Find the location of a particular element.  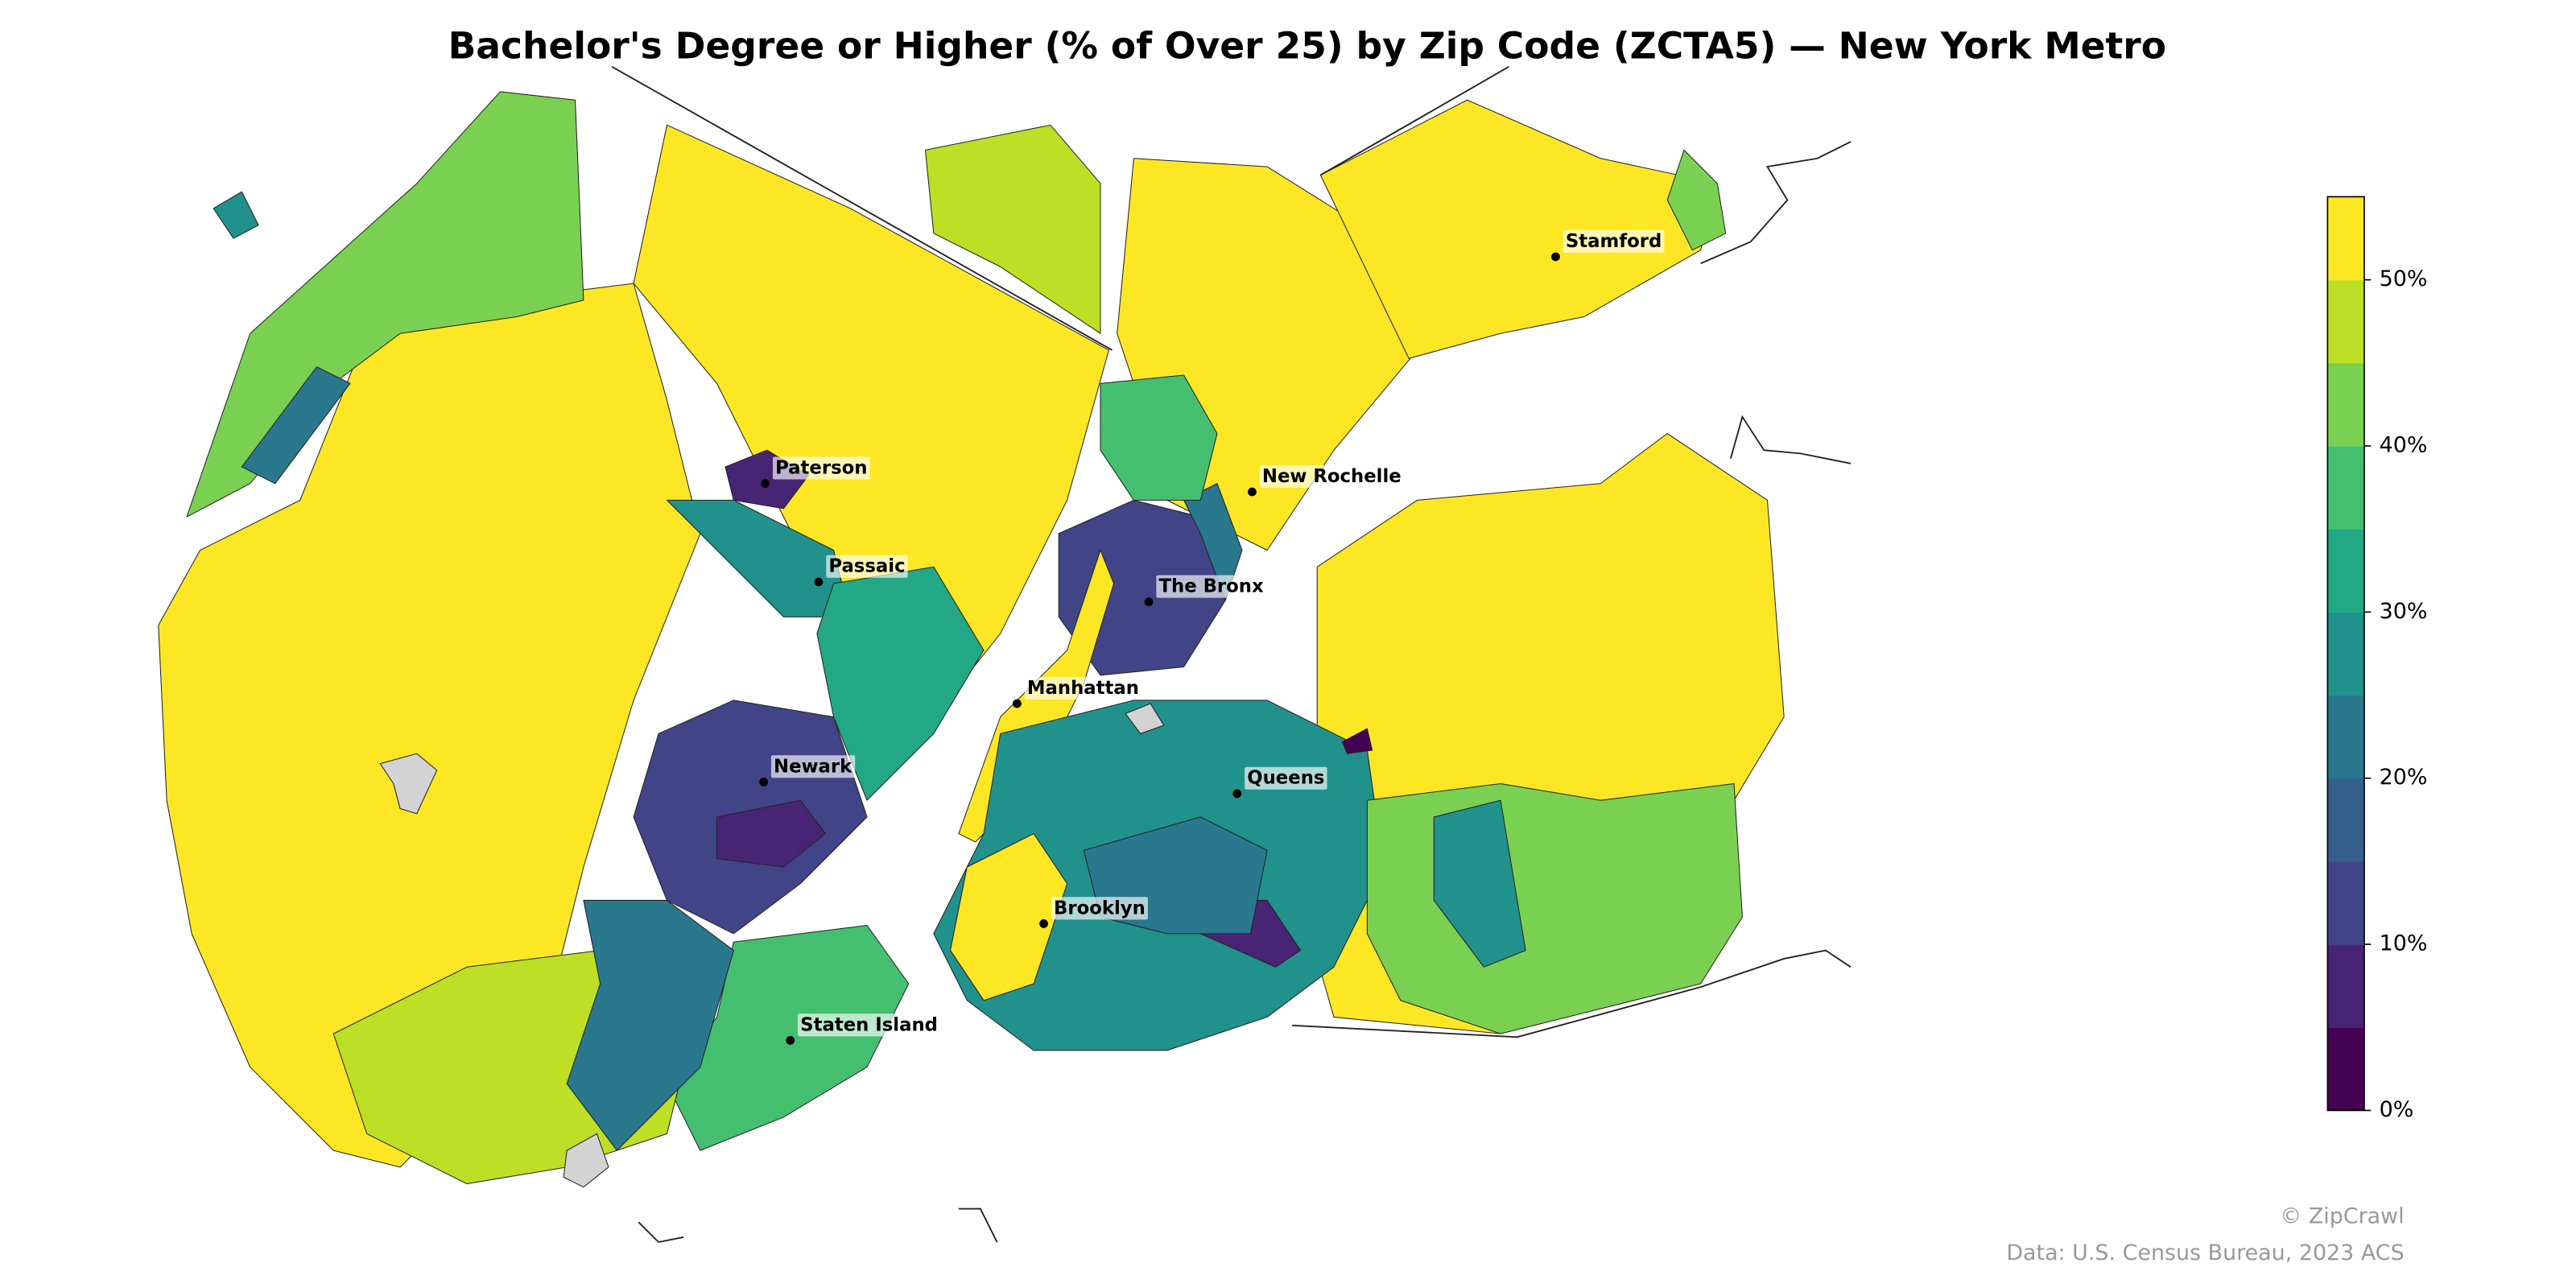

place-label: The Bronx is located at coordinates (1205, 591).